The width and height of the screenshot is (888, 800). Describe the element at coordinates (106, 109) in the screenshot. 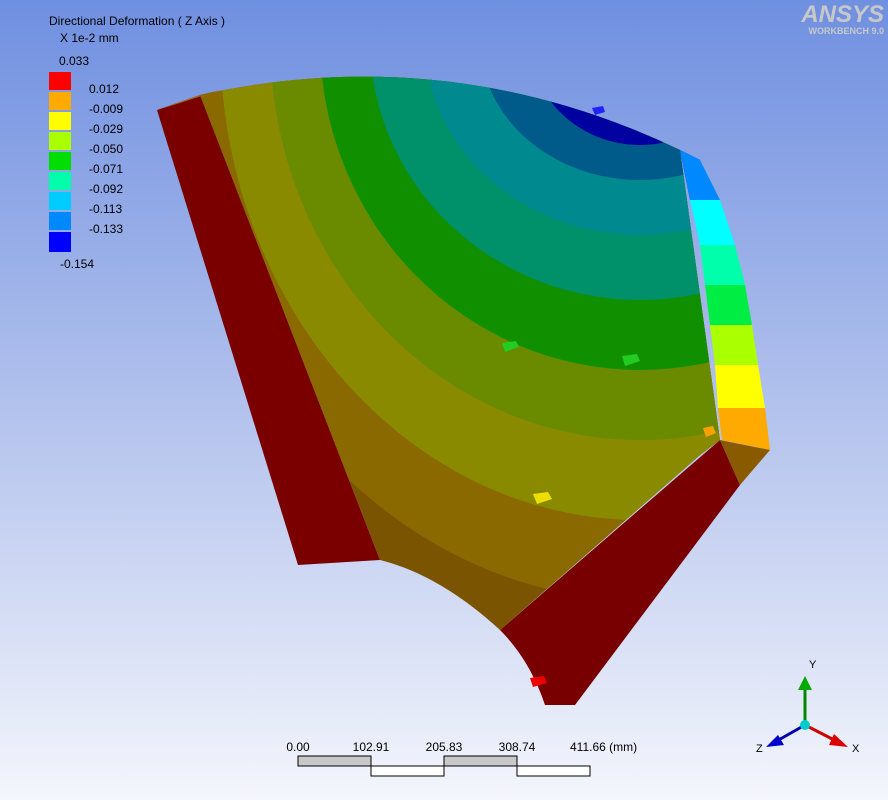

I see `legend-label: -0.009` at that location.